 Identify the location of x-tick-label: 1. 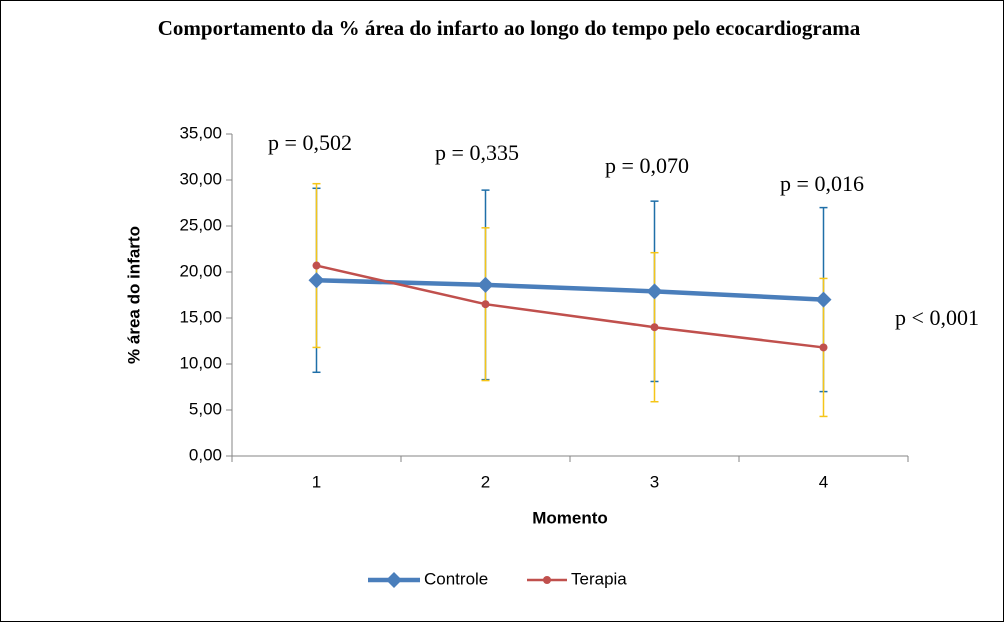
(316, 481).